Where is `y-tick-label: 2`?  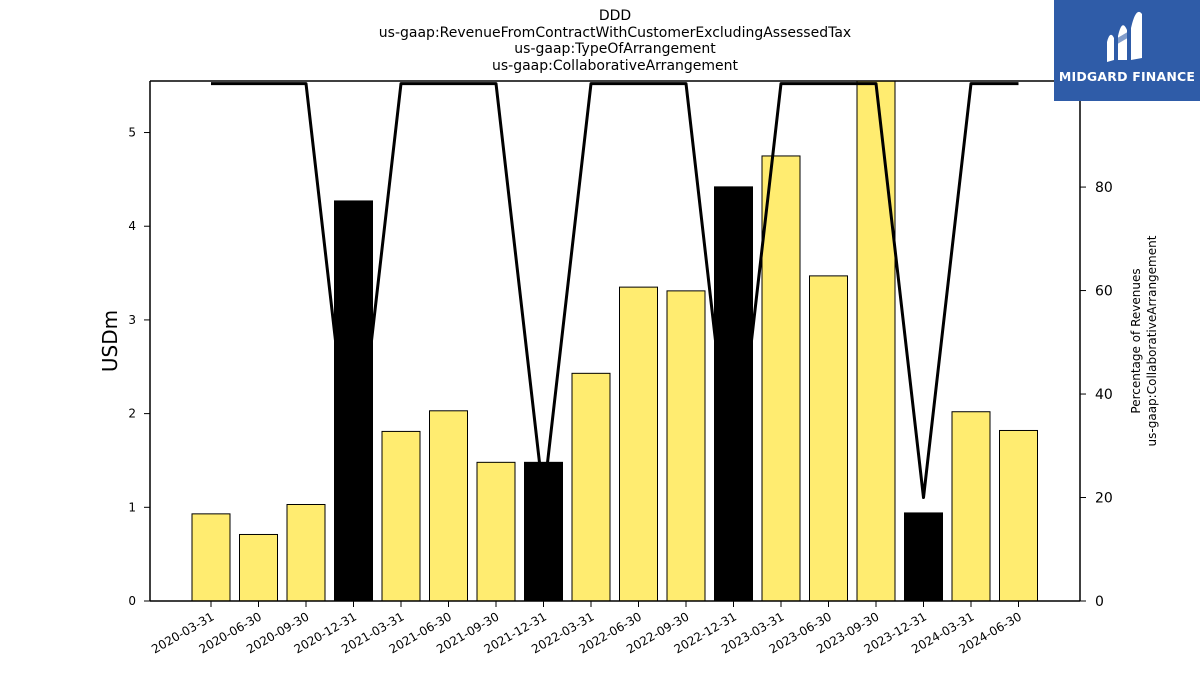 y-tick-label: 2 is located at coordinates (132, 414).